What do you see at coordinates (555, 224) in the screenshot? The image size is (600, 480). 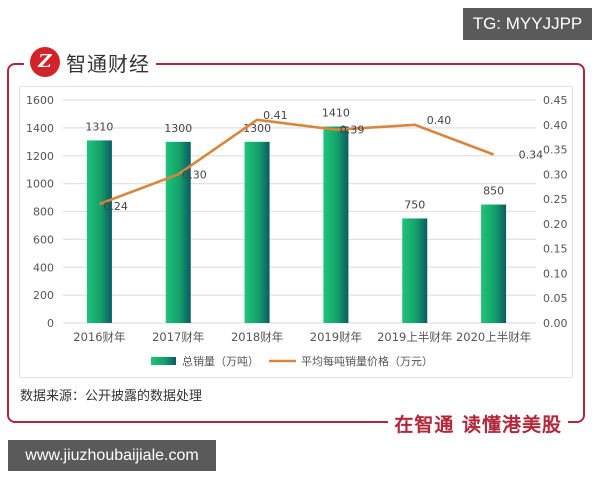 I see `right-axis-tick: 0.20` at bounding box center [555, 224].